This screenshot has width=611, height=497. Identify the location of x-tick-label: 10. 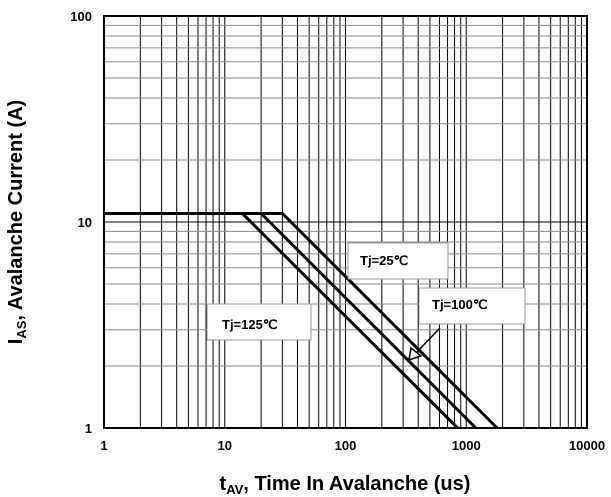
(225, 445).